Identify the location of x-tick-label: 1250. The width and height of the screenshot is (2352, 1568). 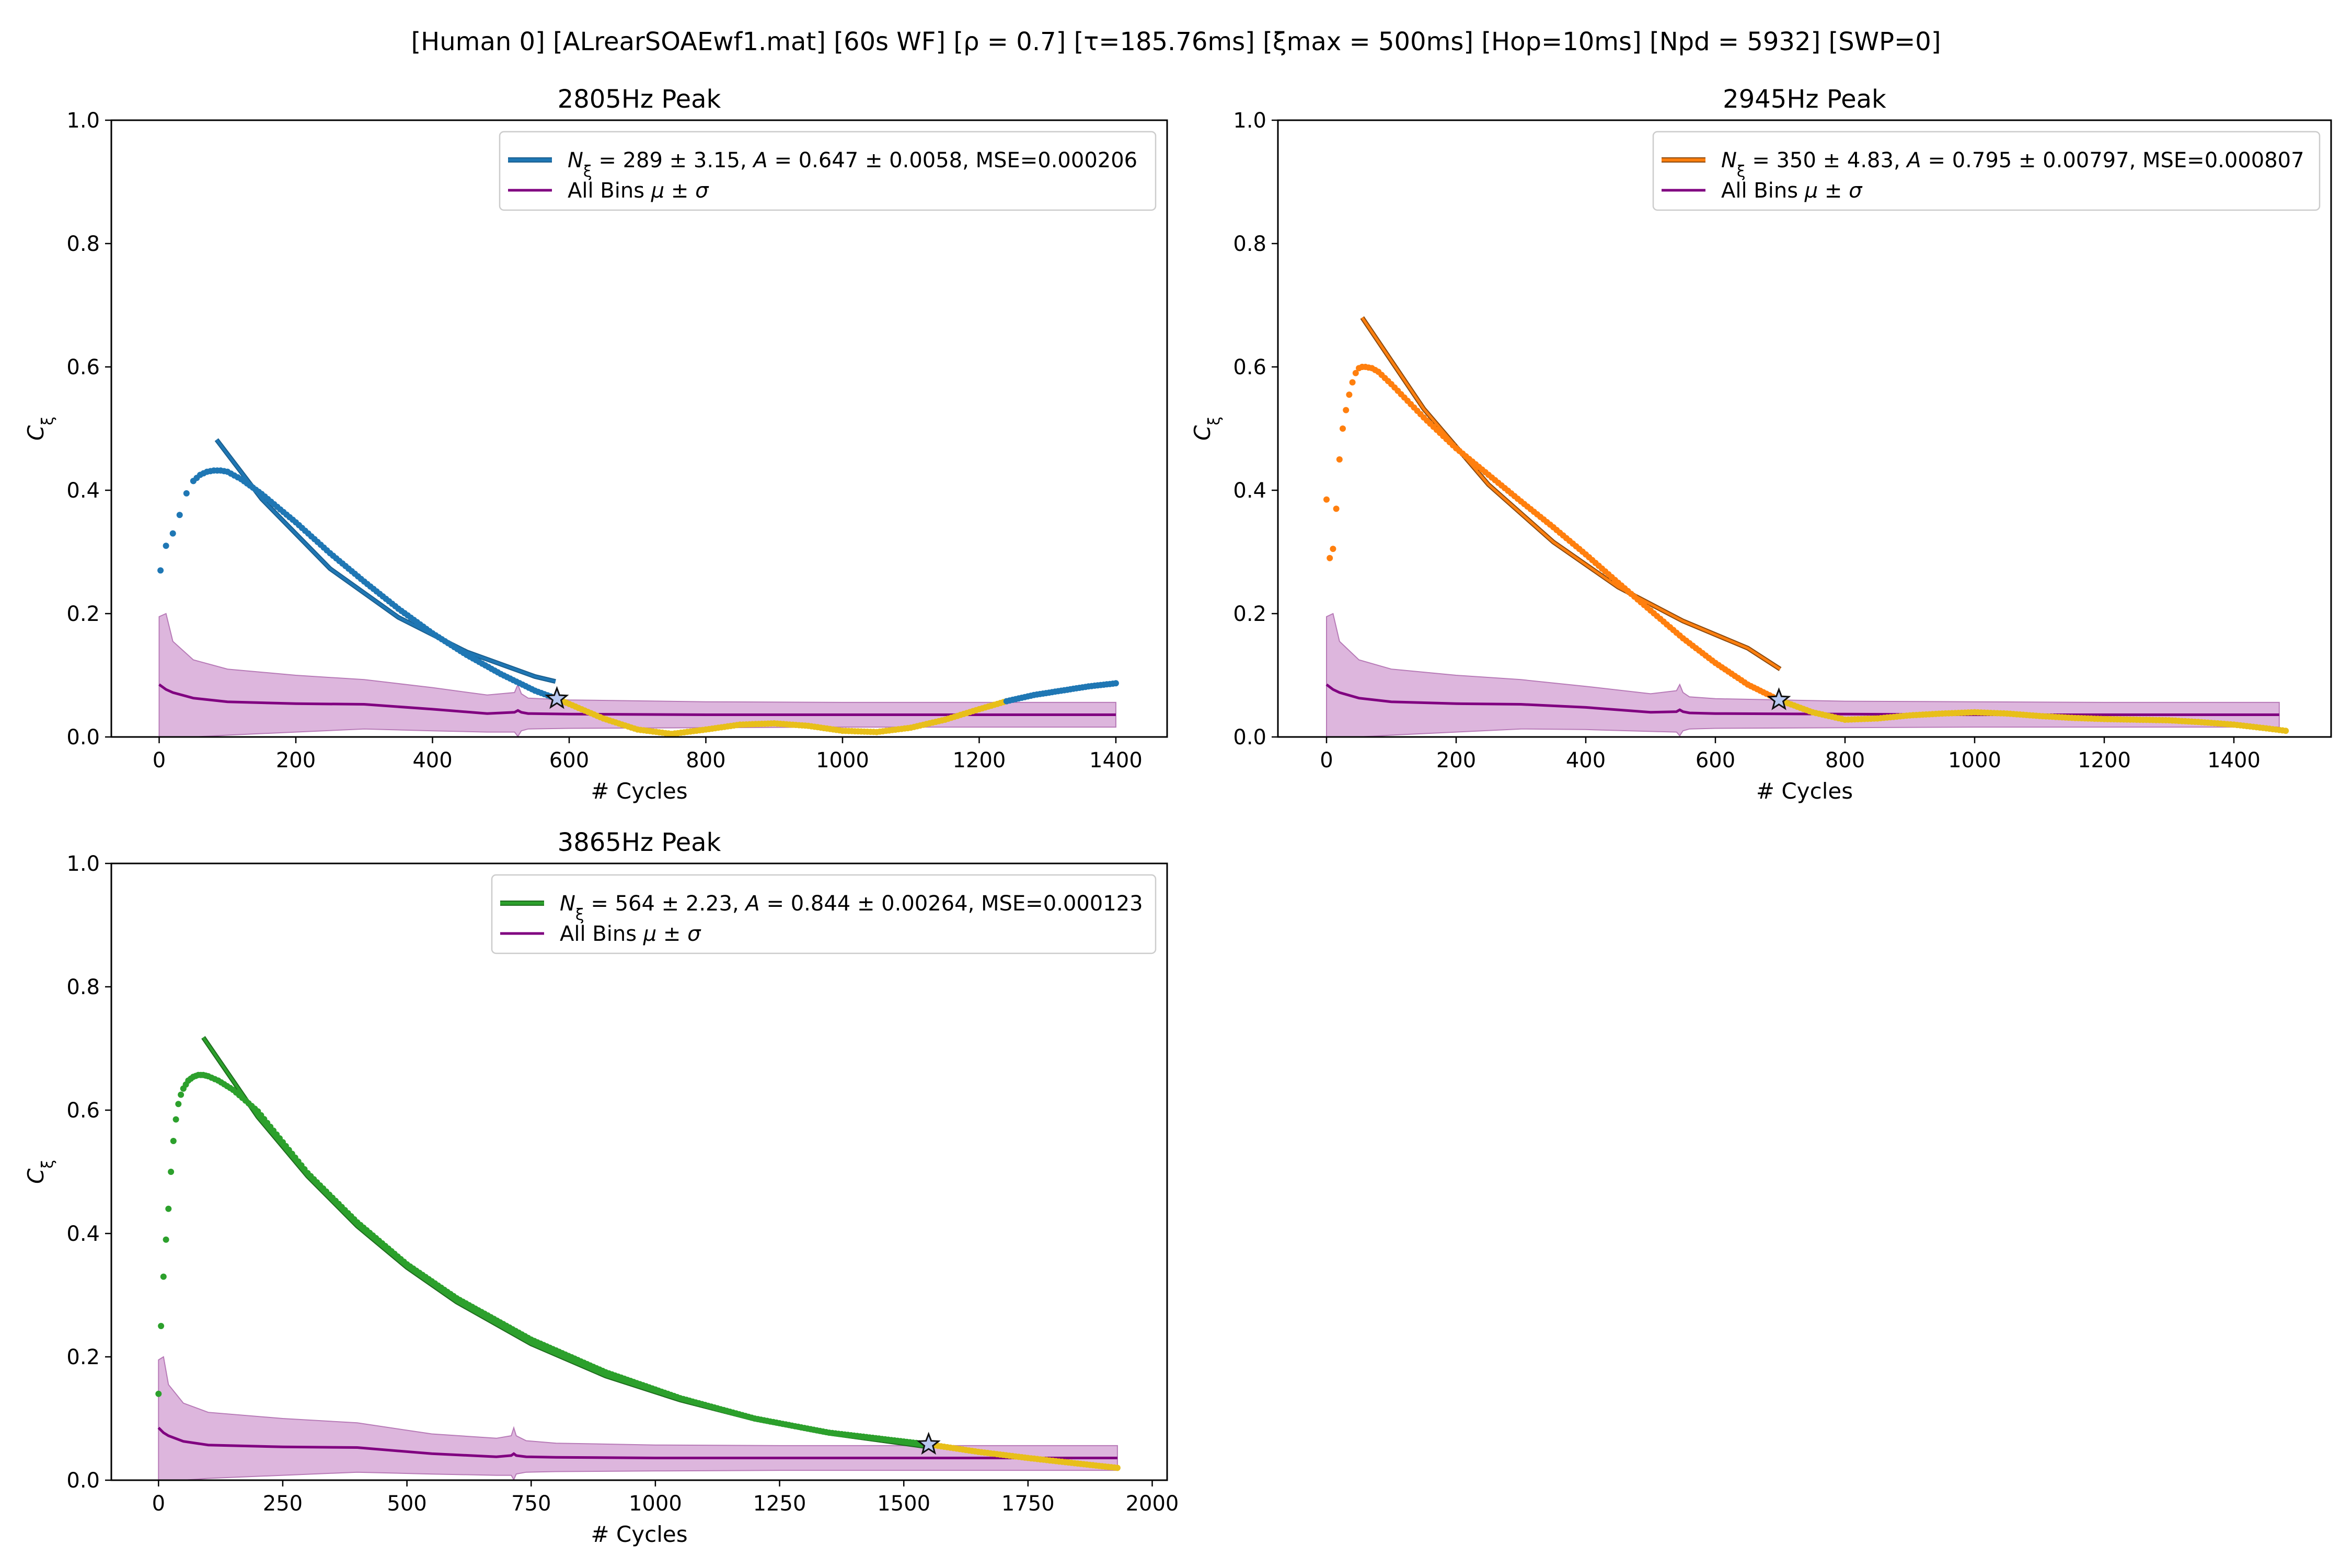
(779, 1504).